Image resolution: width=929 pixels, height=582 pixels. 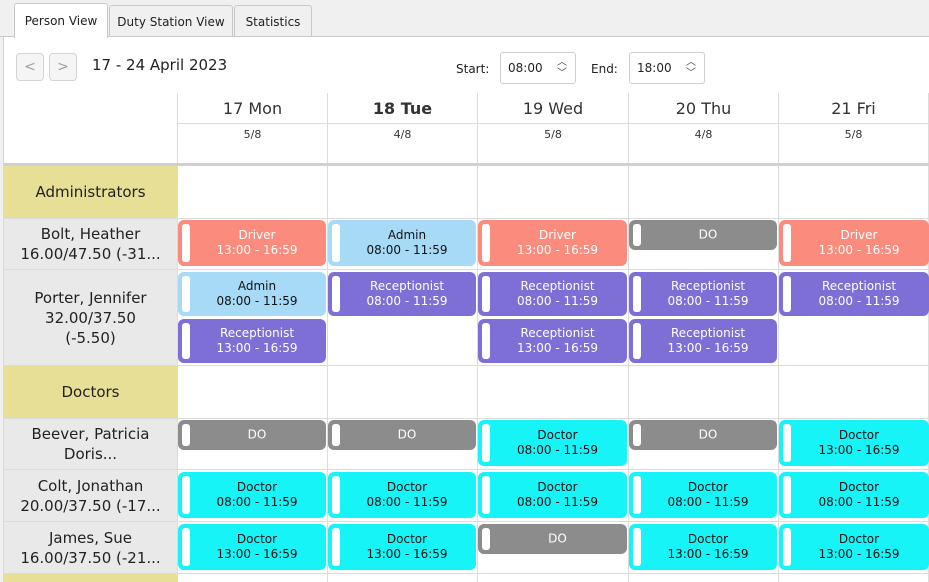 What do you see at coordinates (171, 21) in the screenshot?
I see `tab-duty-station-view: Duty Station View` at bounding box center [171, 21].